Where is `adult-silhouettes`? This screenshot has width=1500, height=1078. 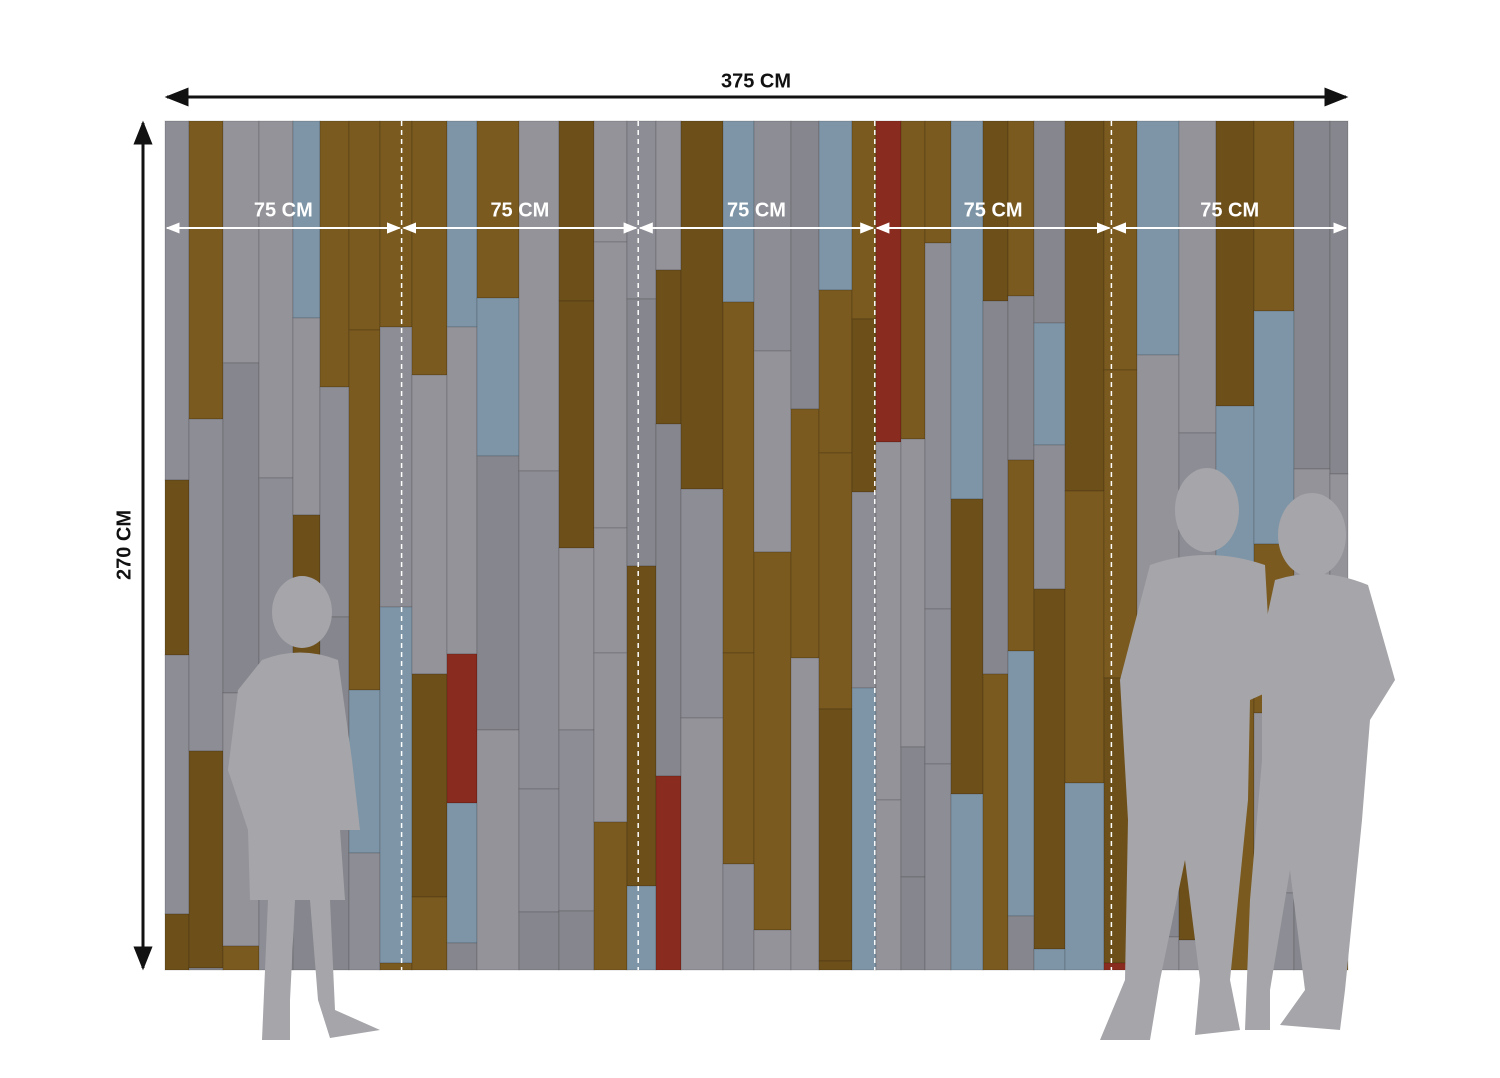 adult-silhouettes is located at coordinates (1247, 754).